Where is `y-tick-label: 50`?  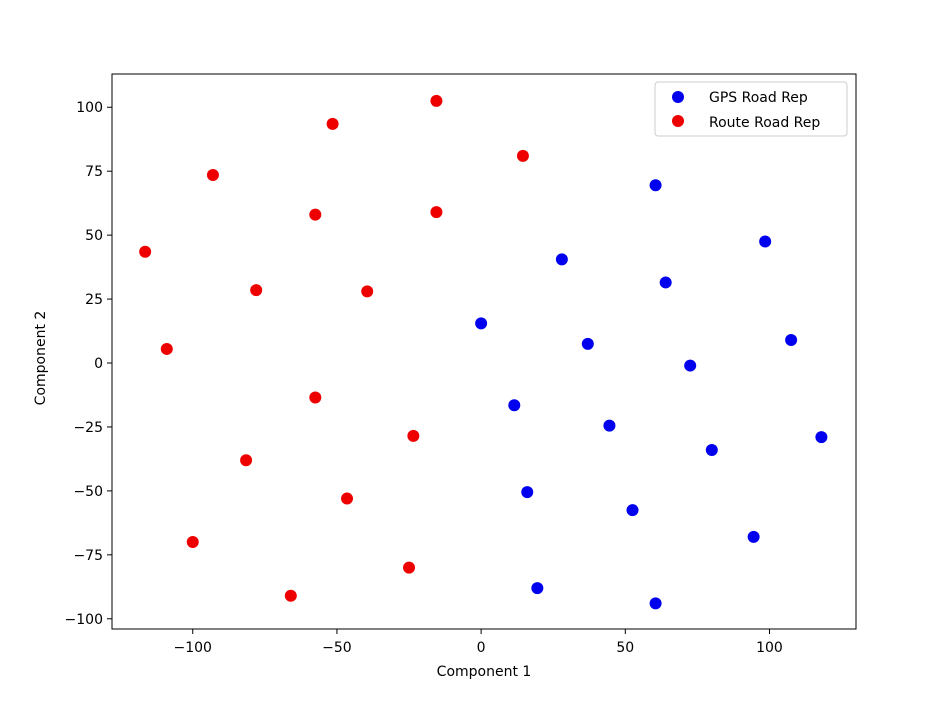
y-tick-label: 50 is located at coordinates (94, 236).